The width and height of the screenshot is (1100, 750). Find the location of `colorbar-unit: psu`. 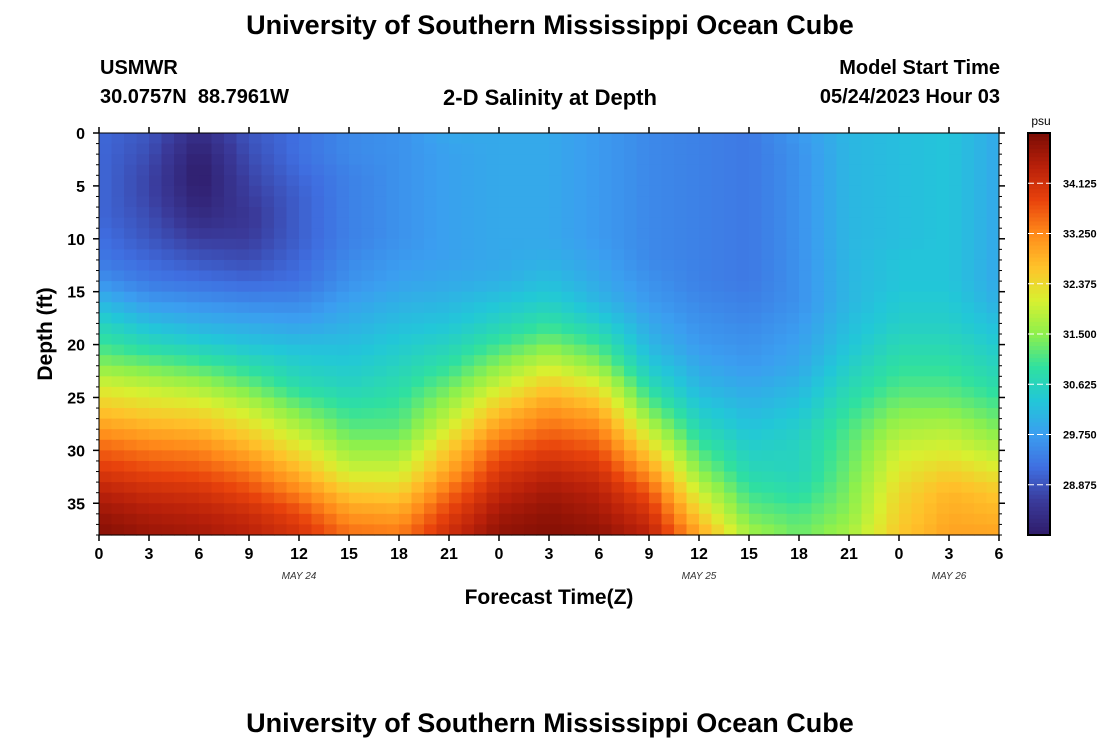

colorbar-unit: psu is located at coordinates (1040, 121).